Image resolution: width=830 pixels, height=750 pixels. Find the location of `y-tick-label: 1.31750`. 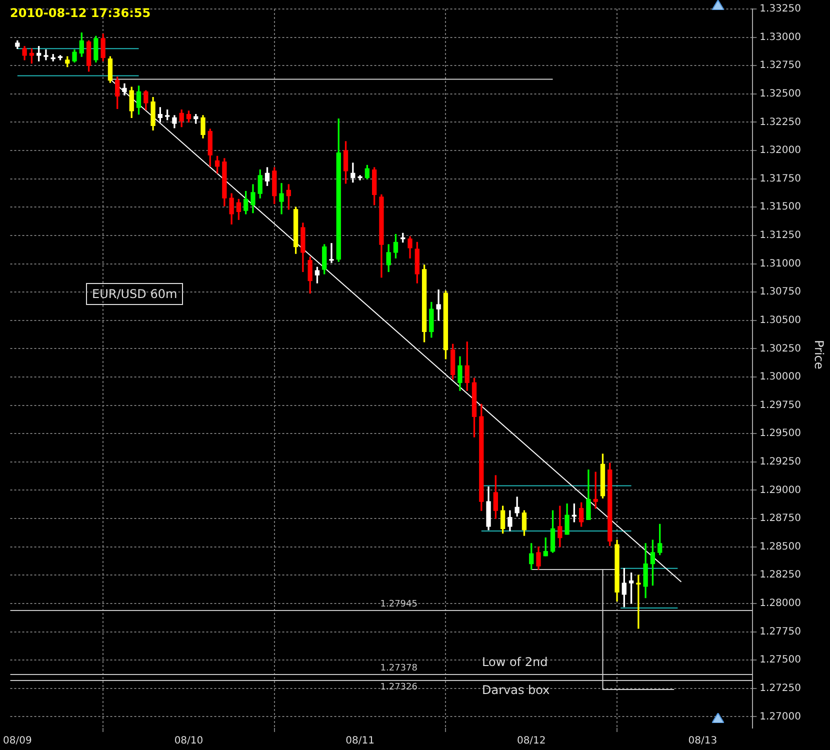

y-tick-label: 1.31750 is located at coordinates (781, 178).